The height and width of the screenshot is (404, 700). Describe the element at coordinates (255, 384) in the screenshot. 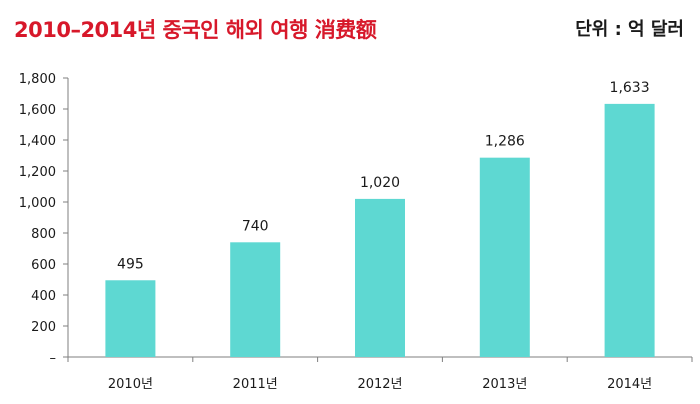

I see `x-tick-label: 2011년` at that location.